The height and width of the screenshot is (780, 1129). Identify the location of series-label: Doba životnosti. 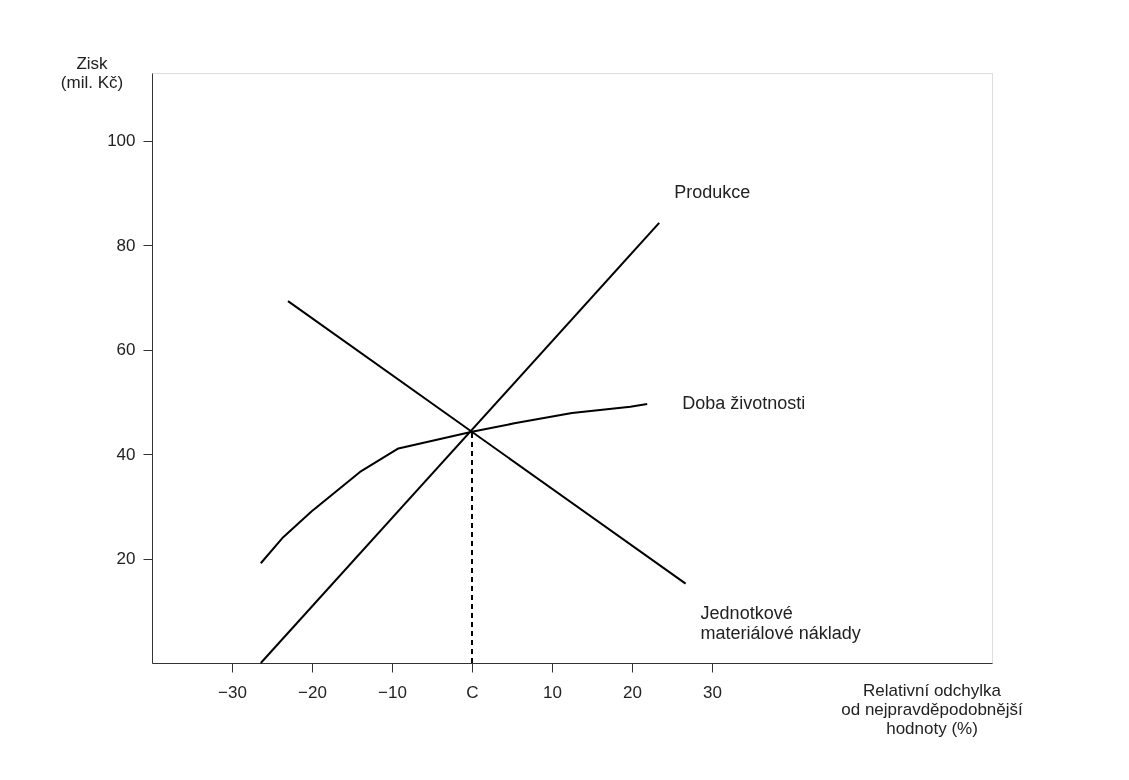
(744, 403).